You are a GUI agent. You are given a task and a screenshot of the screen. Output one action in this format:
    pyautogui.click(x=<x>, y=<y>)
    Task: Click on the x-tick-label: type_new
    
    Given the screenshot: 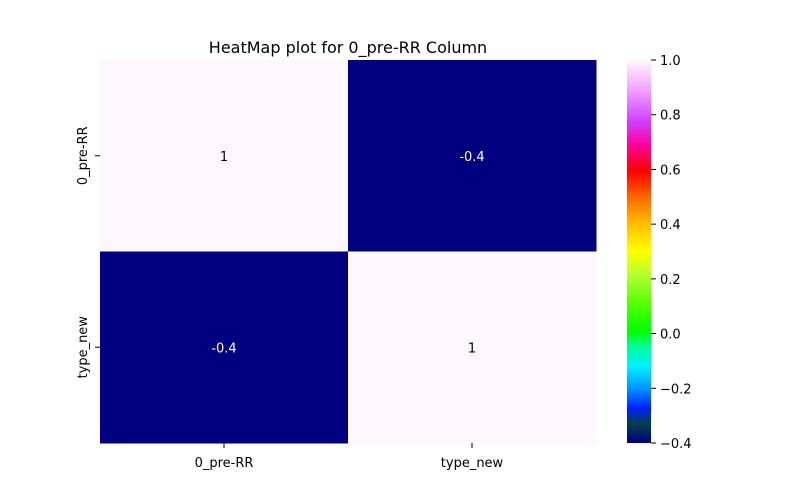 What is the action you would take?
    pyautogui.click(x=472, y=463)
    